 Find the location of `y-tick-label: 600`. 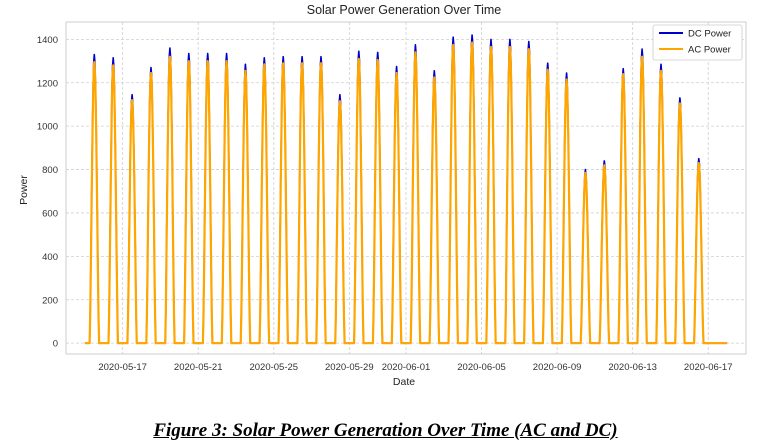

y-tick-label: 600 is located at coordinates (50, 213).